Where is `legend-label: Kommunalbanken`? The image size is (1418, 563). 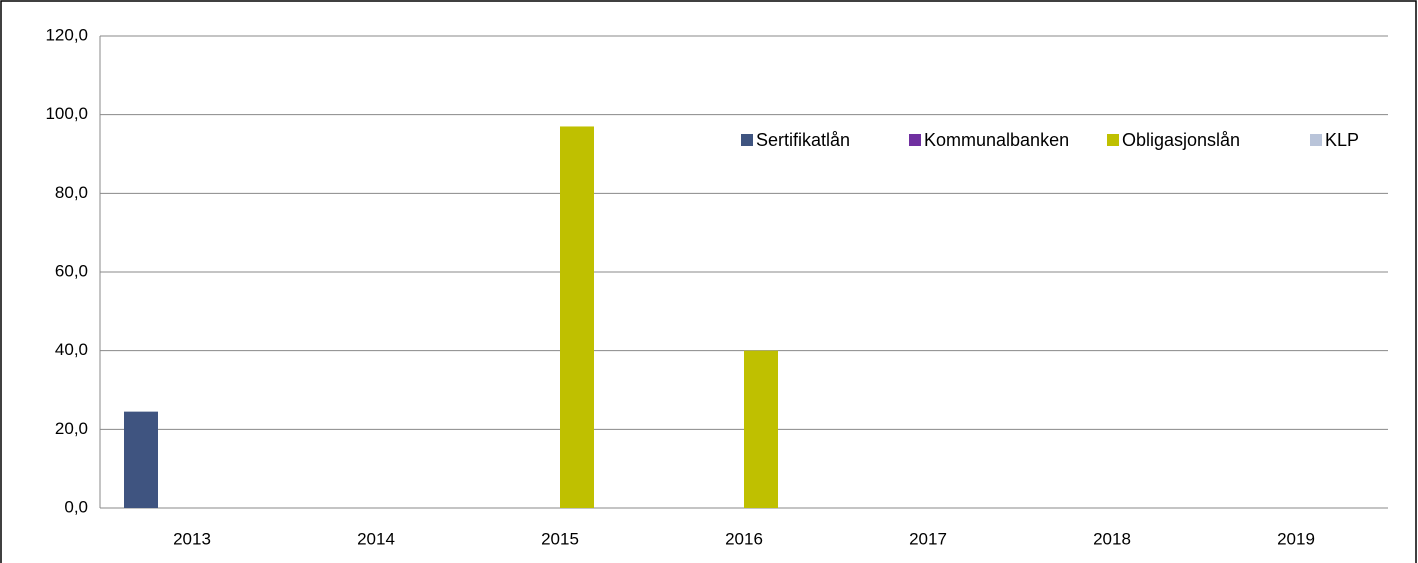 legend-label: Kommunalbanken is located at coordinates (996, 140).